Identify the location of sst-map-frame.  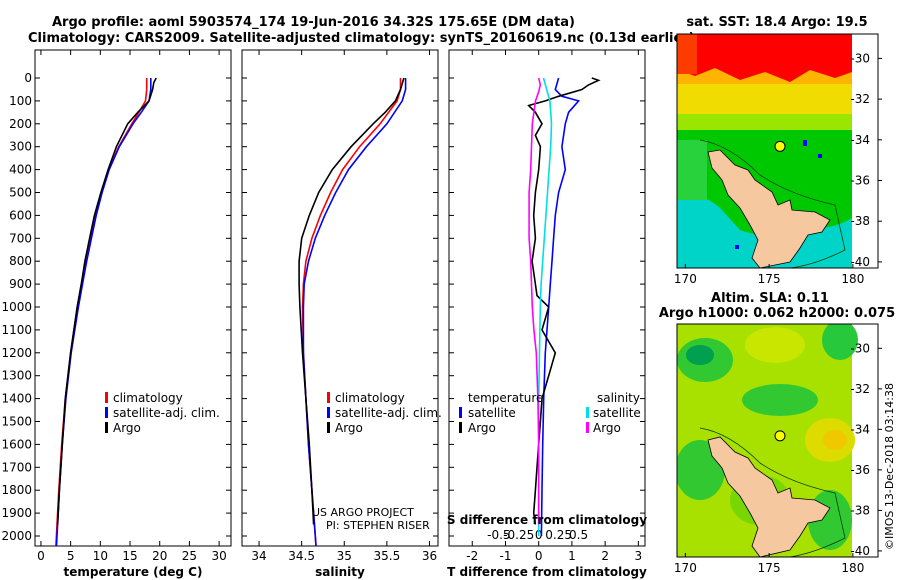
(777, 151).